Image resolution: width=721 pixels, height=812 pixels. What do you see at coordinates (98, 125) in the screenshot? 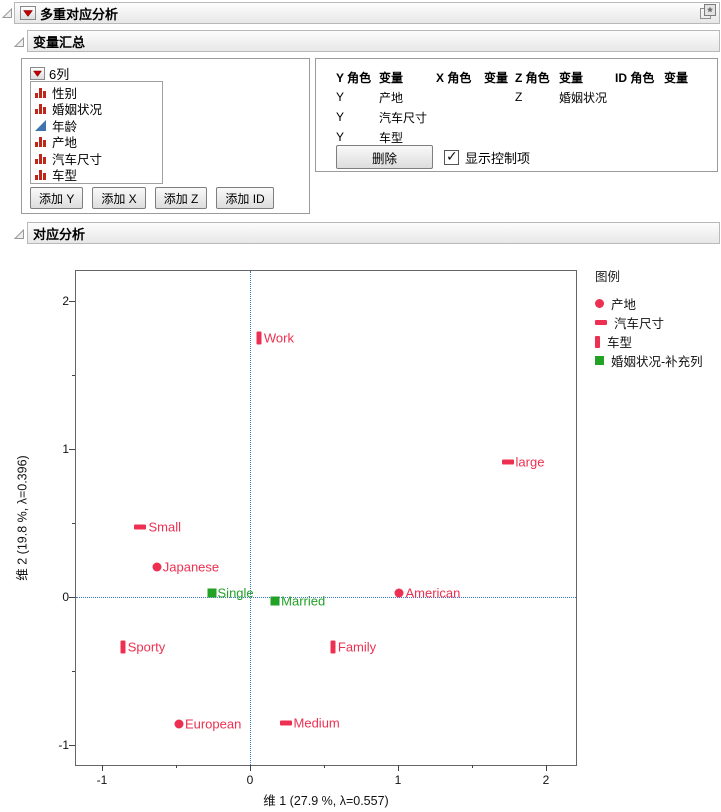
I see `column-item-2: 年龄` at bounding box center [98, 125].